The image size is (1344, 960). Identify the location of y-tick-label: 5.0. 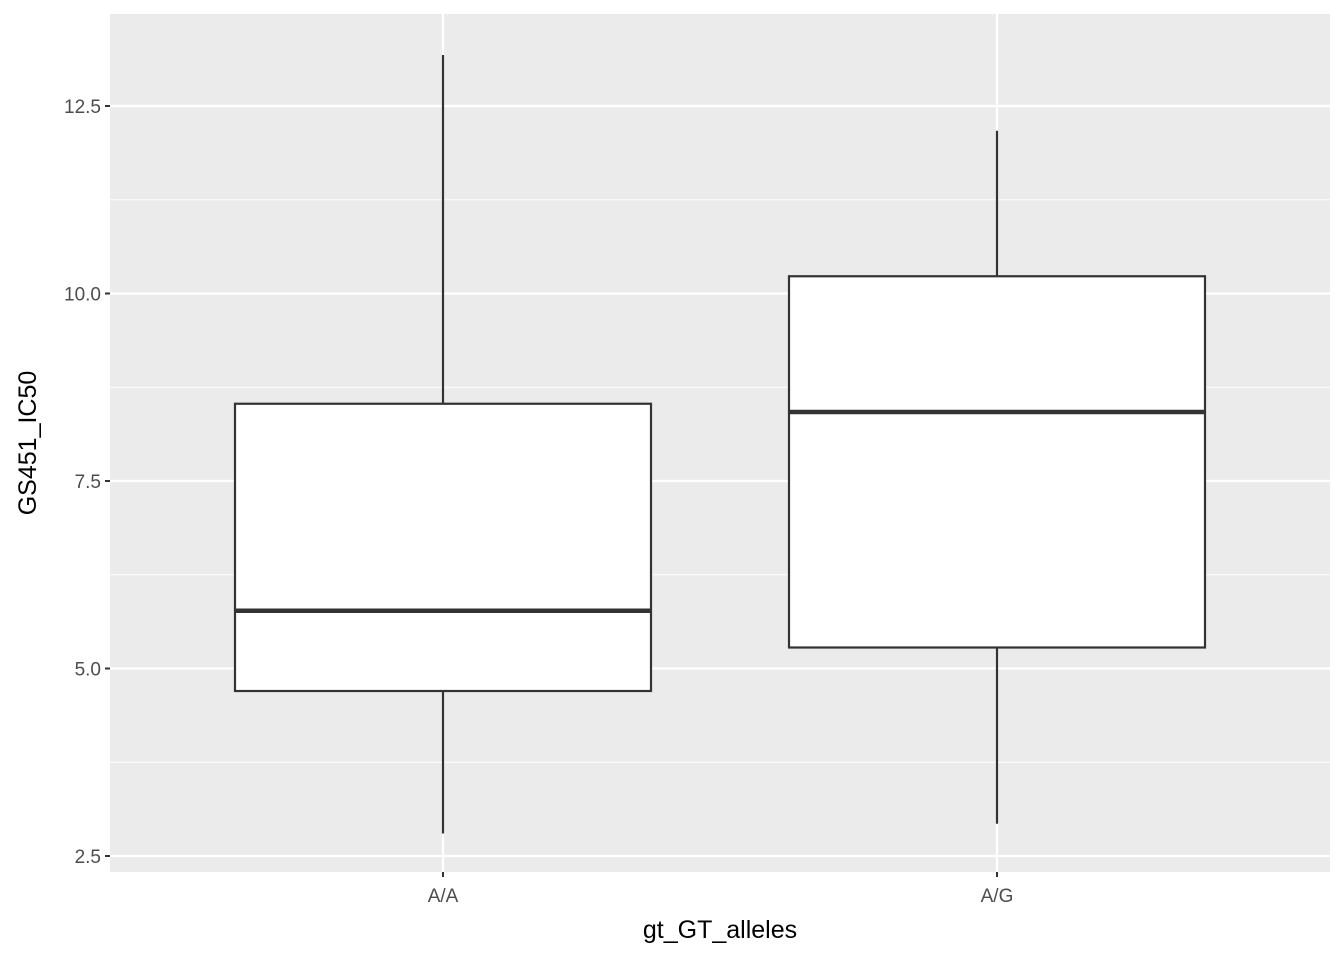
(88, 670).